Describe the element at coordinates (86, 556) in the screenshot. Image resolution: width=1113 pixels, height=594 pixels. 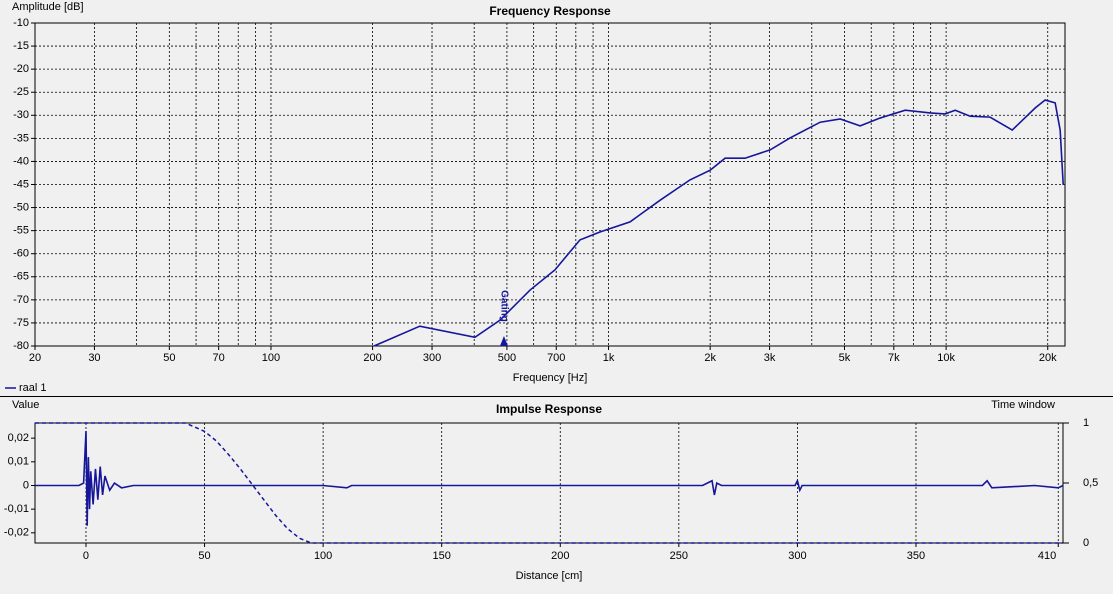
I see `x-tick-label: 0` at that location.